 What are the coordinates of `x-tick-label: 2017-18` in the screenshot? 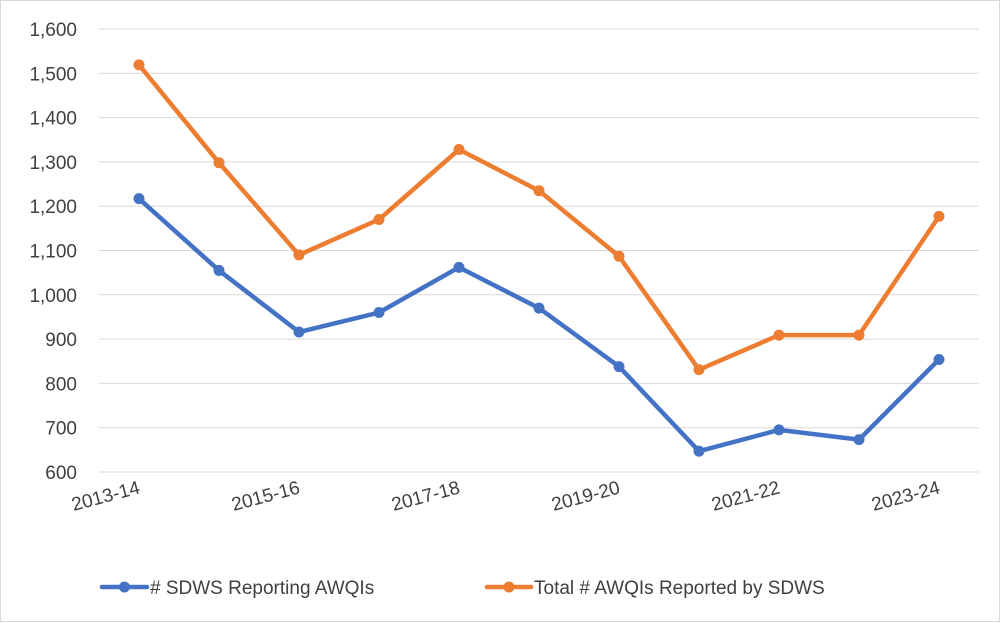 It's located at (426, 497).